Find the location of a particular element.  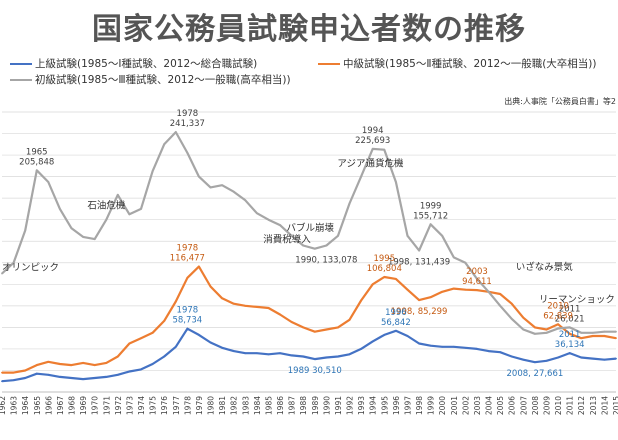

data-label: 1998, 85,299 is located at coordinates (419, 312).